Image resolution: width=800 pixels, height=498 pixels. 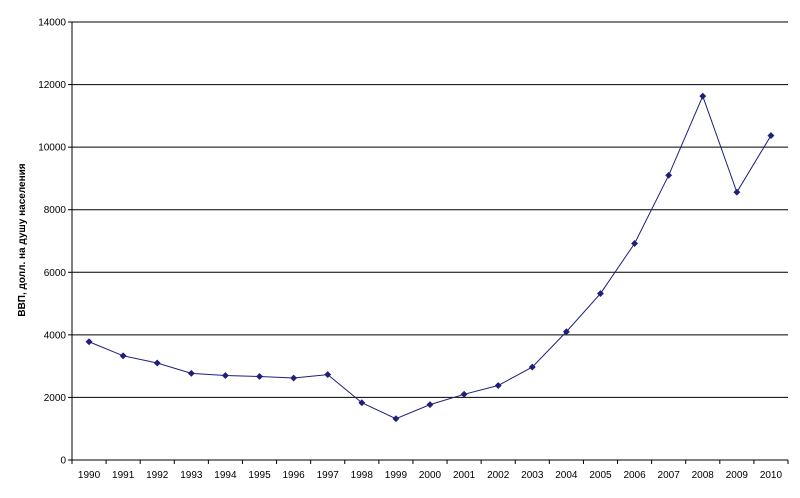 What do you see at coordinates (430, 475) in the screenshot?
I see `x-tick-label: 2000` at bounding box center [430, 475].